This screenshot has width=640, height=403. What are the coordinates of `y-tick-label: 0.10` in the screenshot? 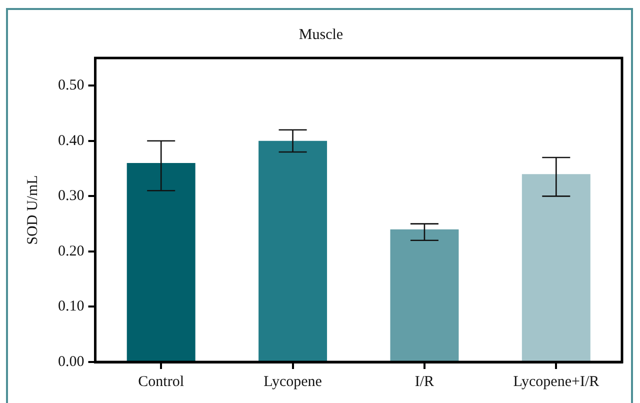 It's located at (71, 306).